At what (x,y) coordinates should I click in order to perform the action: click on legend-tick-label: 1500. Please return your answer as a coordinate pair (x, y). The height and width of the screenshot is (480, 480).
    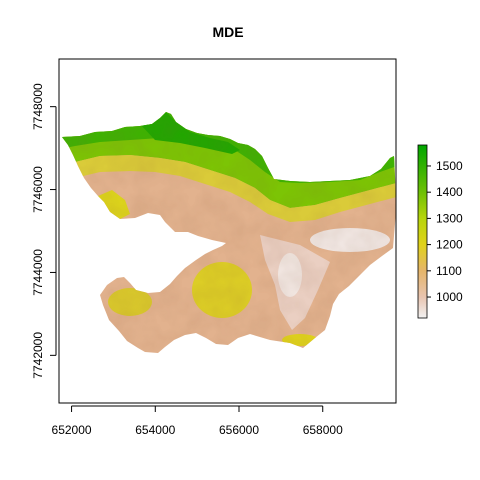
    Looking at the image, I should click on (449, 166).